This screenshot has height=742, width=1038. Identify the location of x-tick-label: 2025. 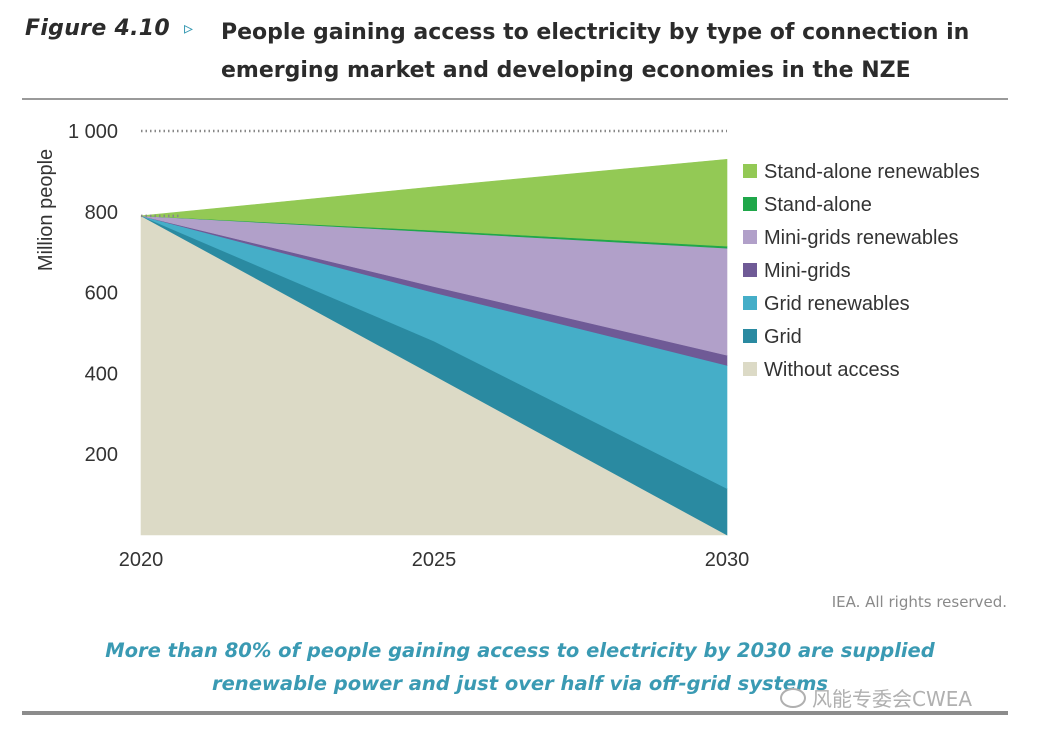
(434, 560).